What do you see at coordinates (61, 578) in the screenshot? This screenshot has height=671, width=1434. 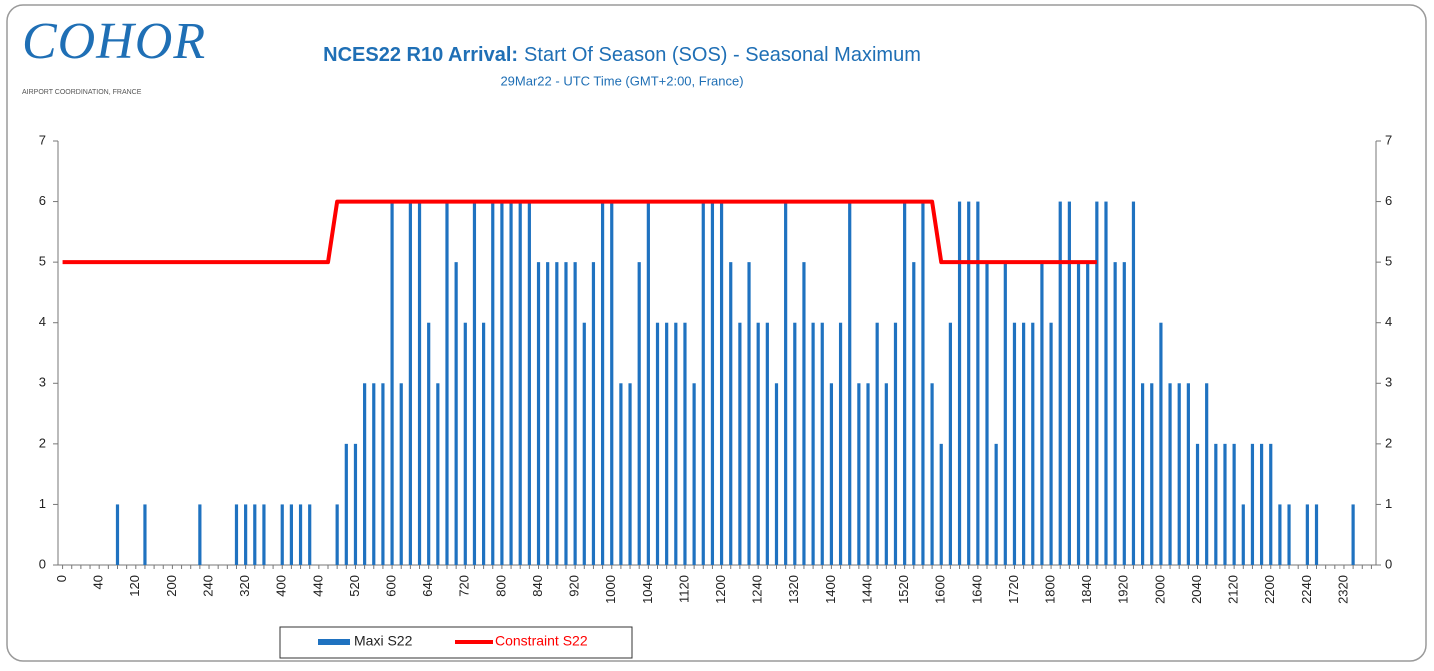 I see `x-tick-label: 0` at bounding box center [61, 578].